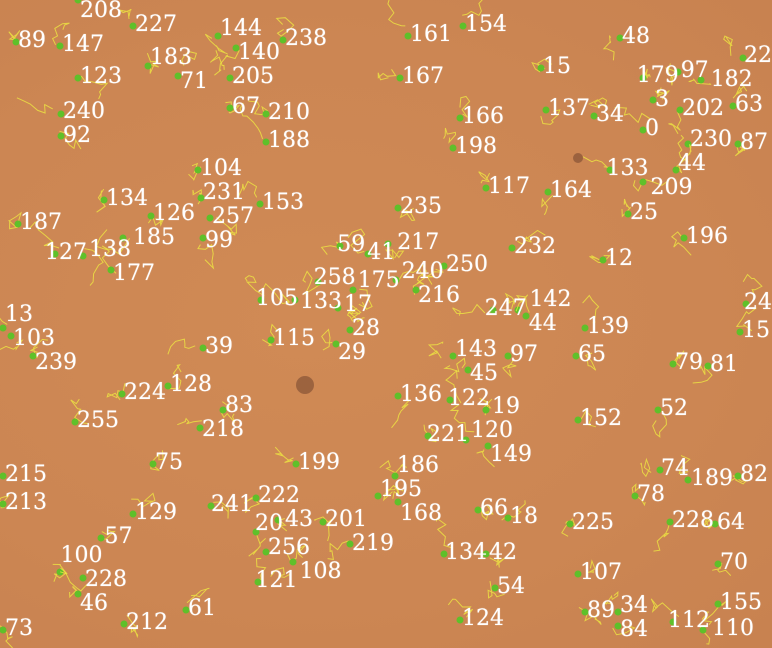 This screenshot has height=648, width=772. I want to click on track-label: 134, so click(127, 198).